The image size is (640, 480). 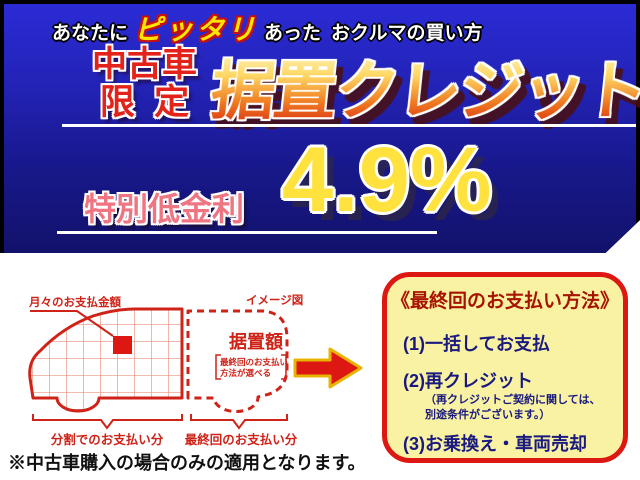 What do you see at coordinates (284, 367) in the screenshot?
I see `note-bracket-right` at bounding box center [284, 367].